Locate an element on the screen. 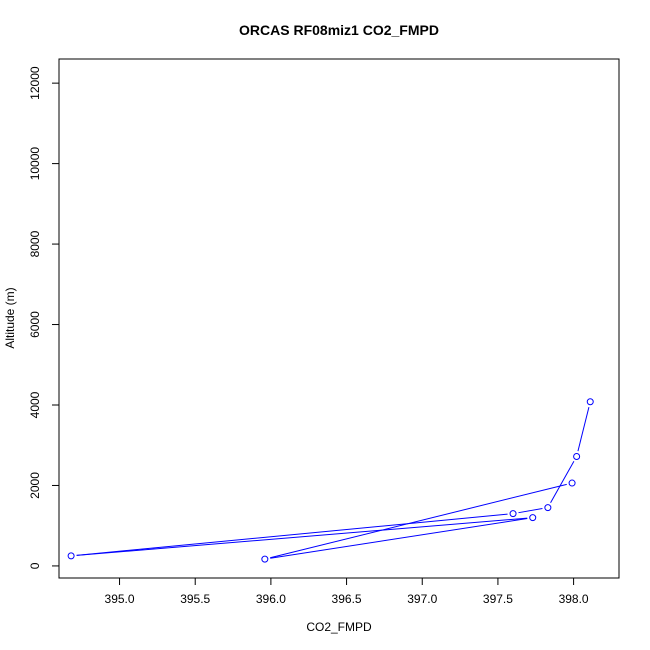 The width and height of the screenshot is (650, 650). y-tick-label: 10000 is located at coordinates (35, 164).